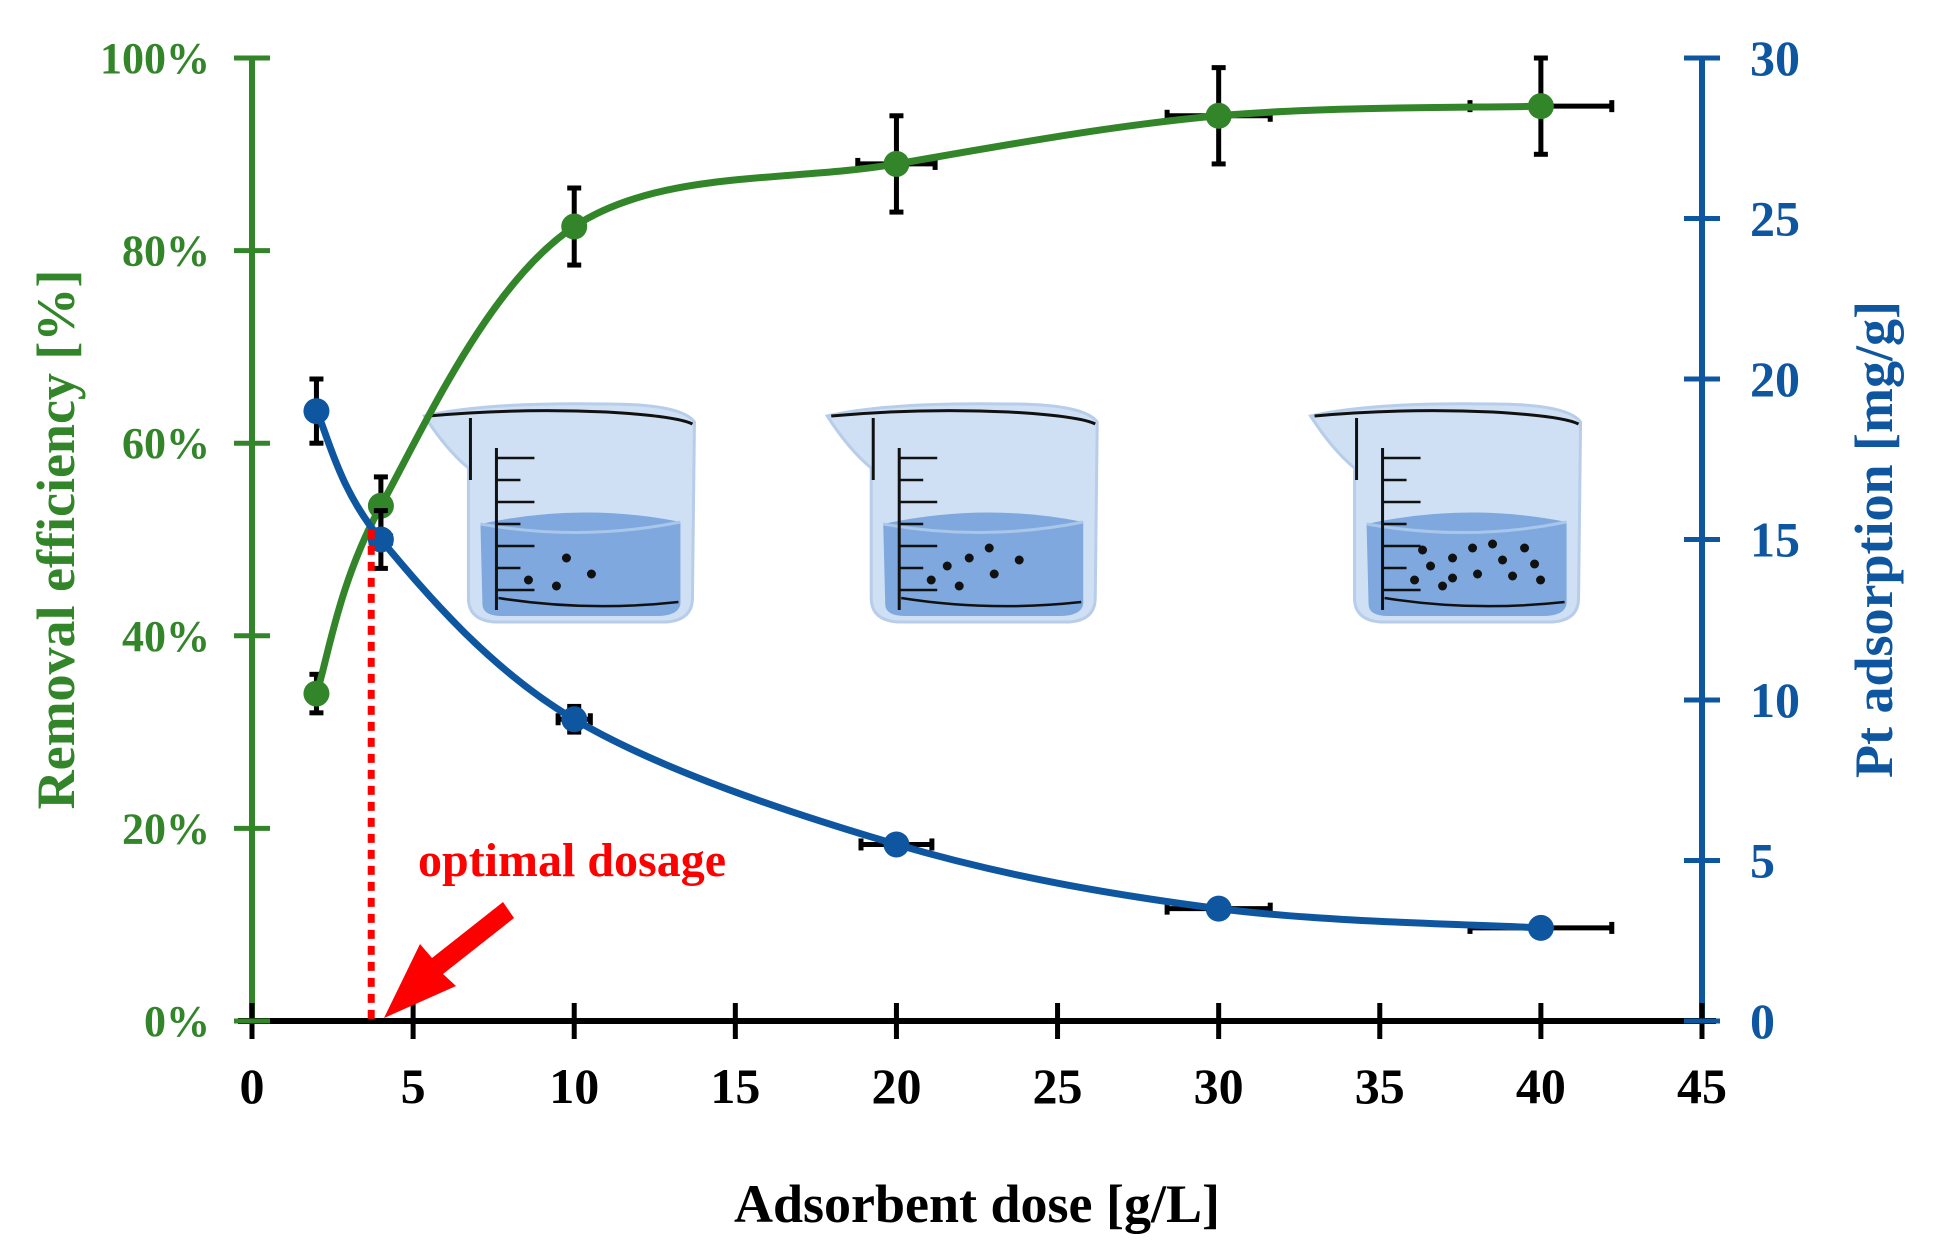 Image resolution: width=1935 pixels, height=1248 pixels. I want to click on right-y-tick-label: 30, so click(1775, 58).